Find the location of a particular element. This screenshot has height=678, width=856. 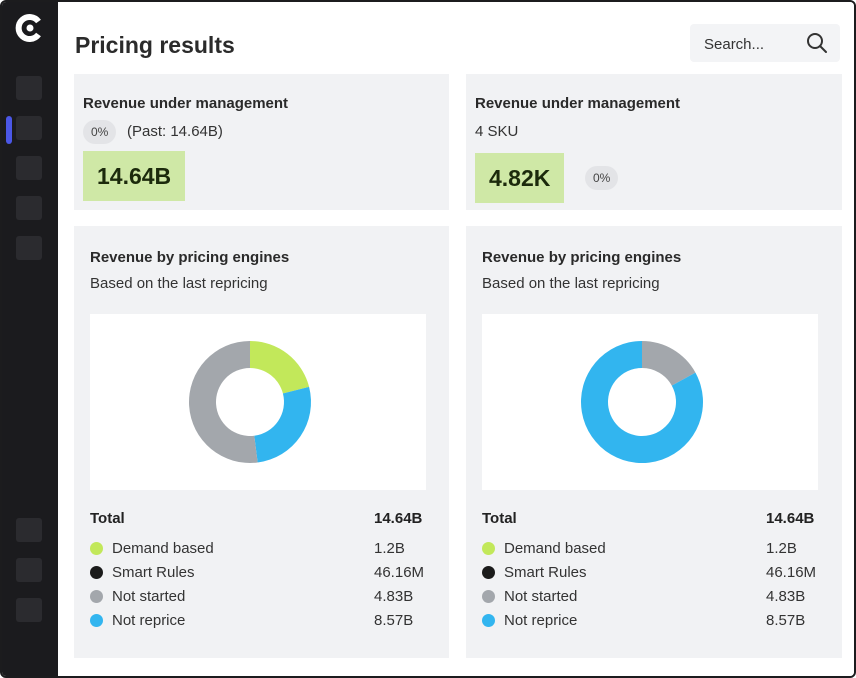

sidebar-active-indicator is located at coordinates (9, 130).